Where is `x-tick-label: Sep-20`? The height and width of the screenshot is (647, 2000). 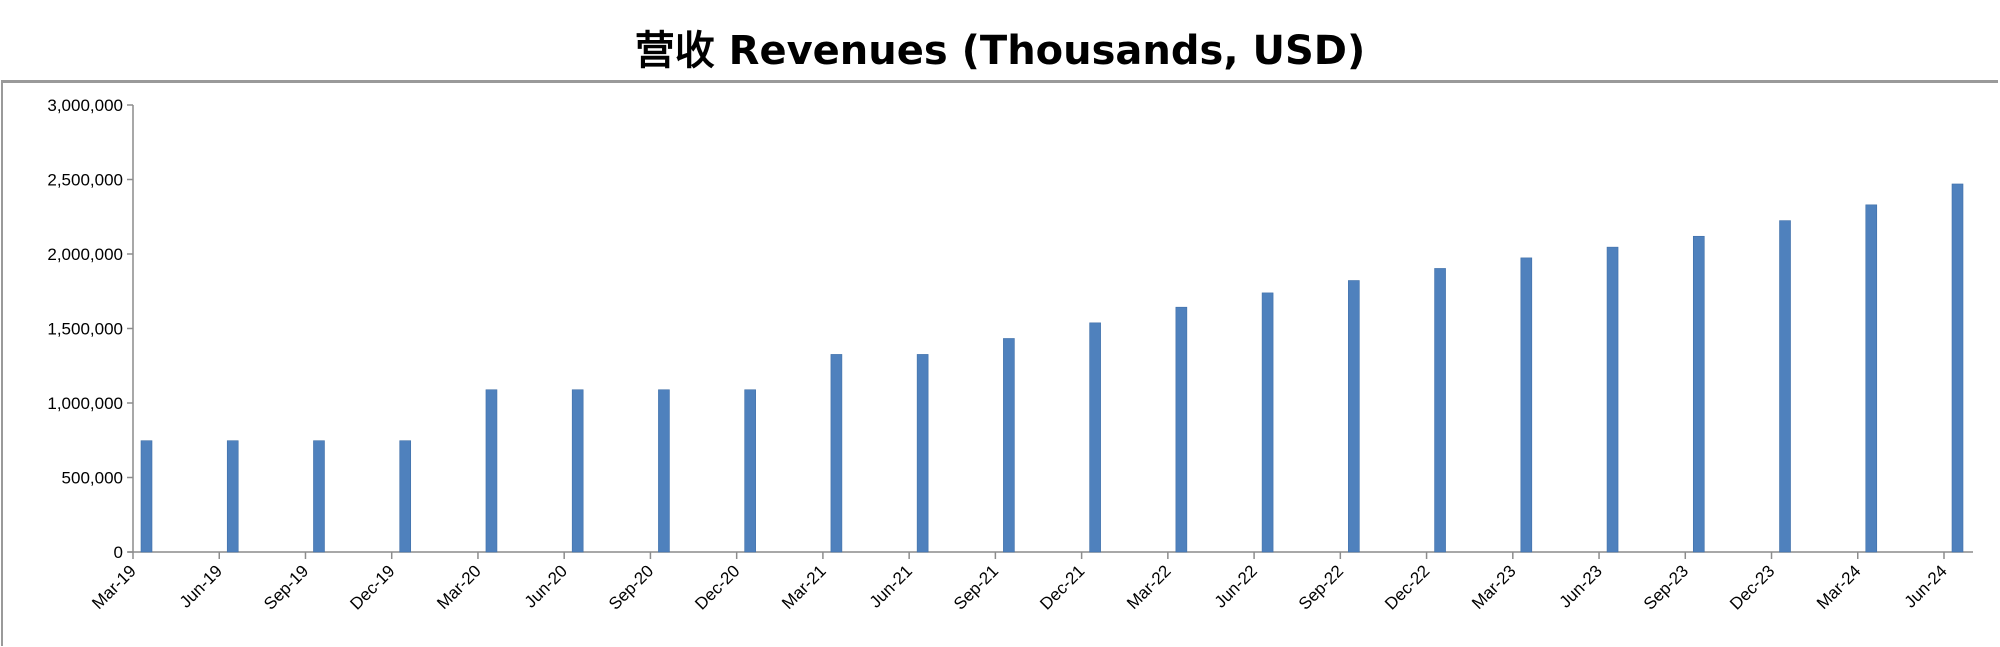 x-tick-label: Sep-20 is located at coordinates (631, 587).